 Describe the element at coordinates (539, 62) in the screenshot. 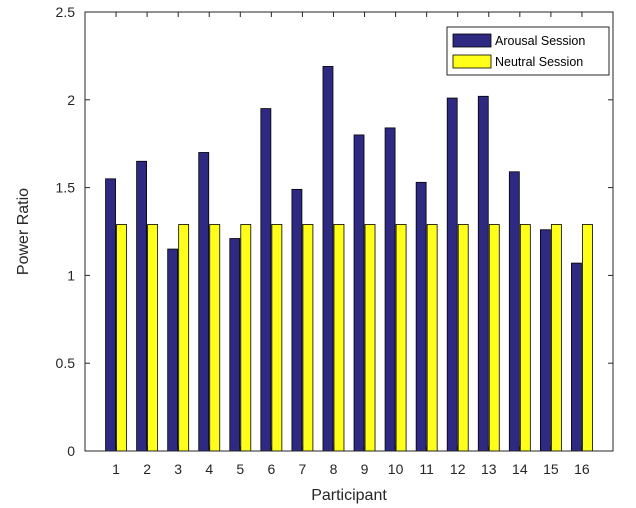

I see `legend-label: Neutral Session` at that location.